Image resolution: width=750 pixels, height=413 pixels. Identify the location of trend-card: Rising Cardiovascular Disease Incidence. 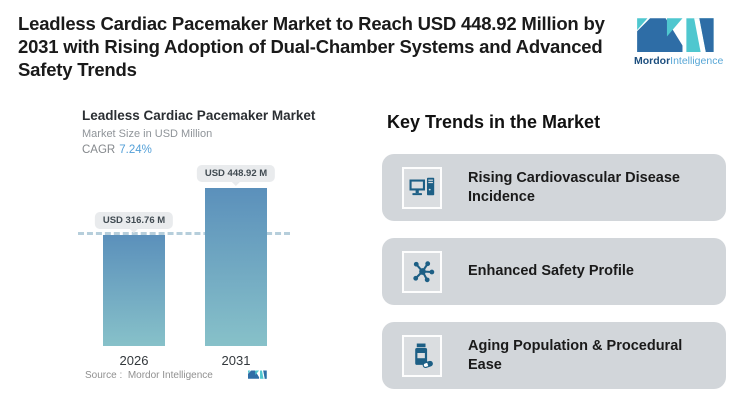
(554, 187).